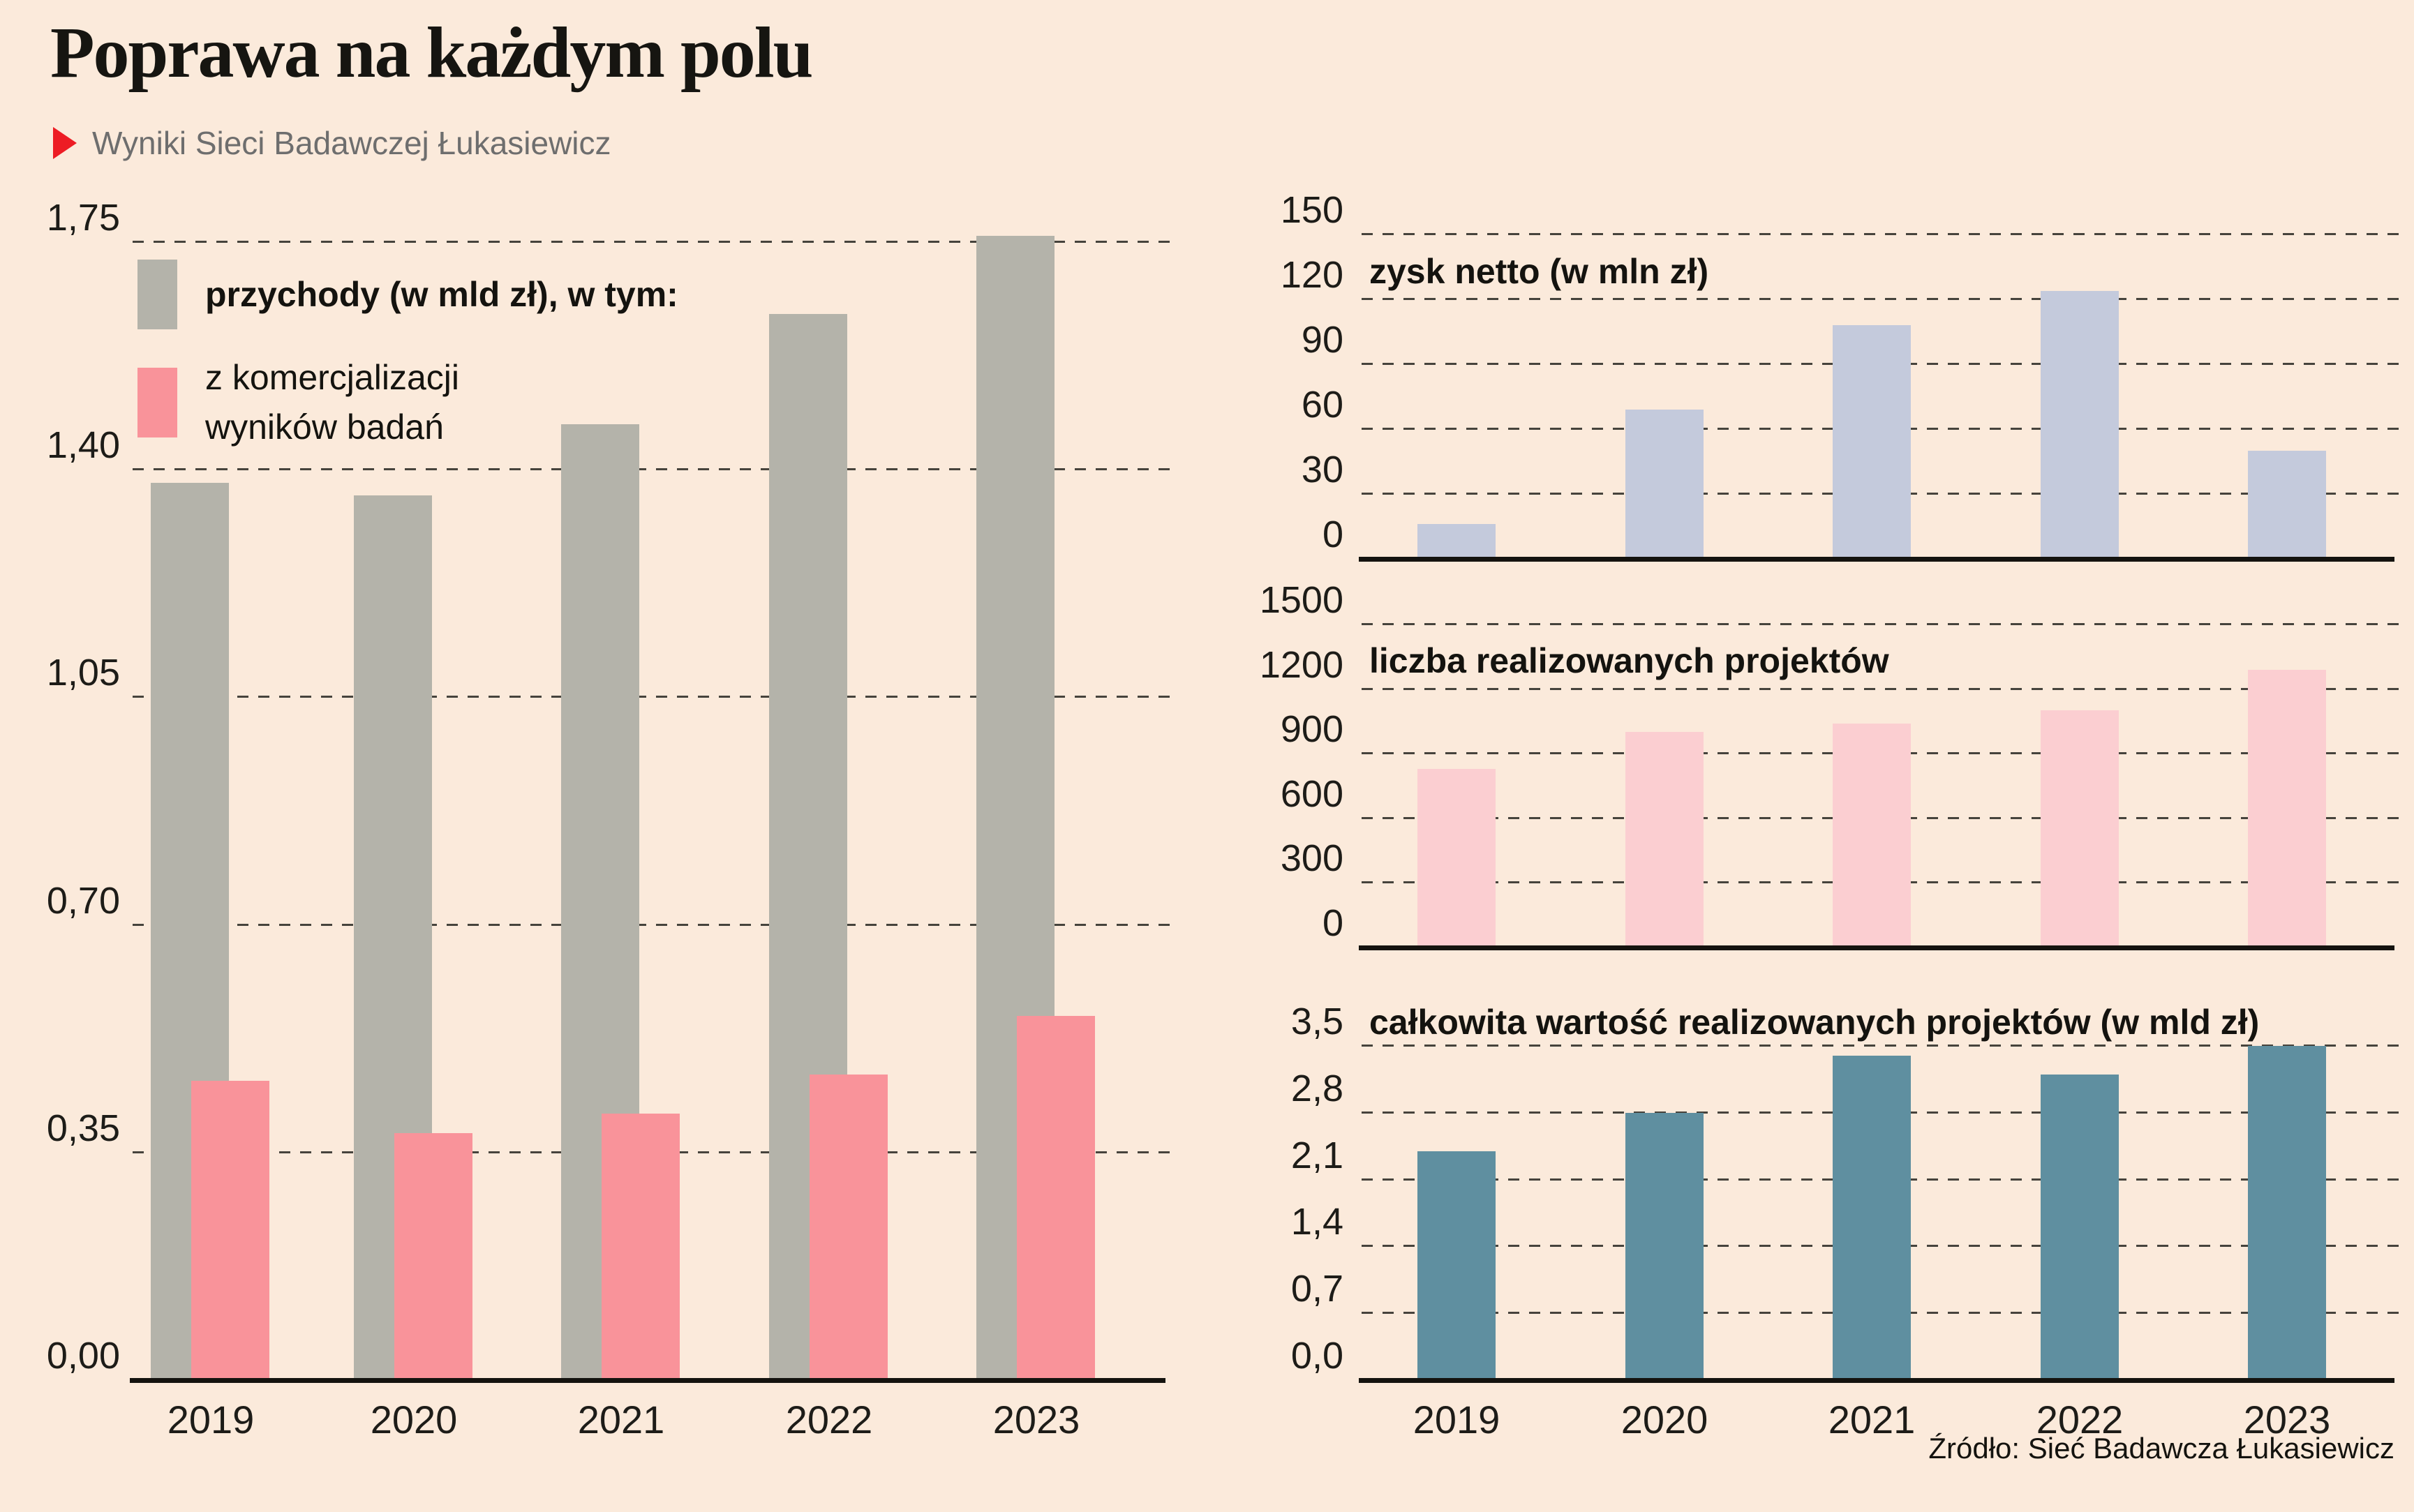 Image resolution: width=2414 pixels, height=1512 pixels. Describe the element at coordinates (1301, 600) in the screenshot. I see `y-tick-count-1500: 1500` at that location.